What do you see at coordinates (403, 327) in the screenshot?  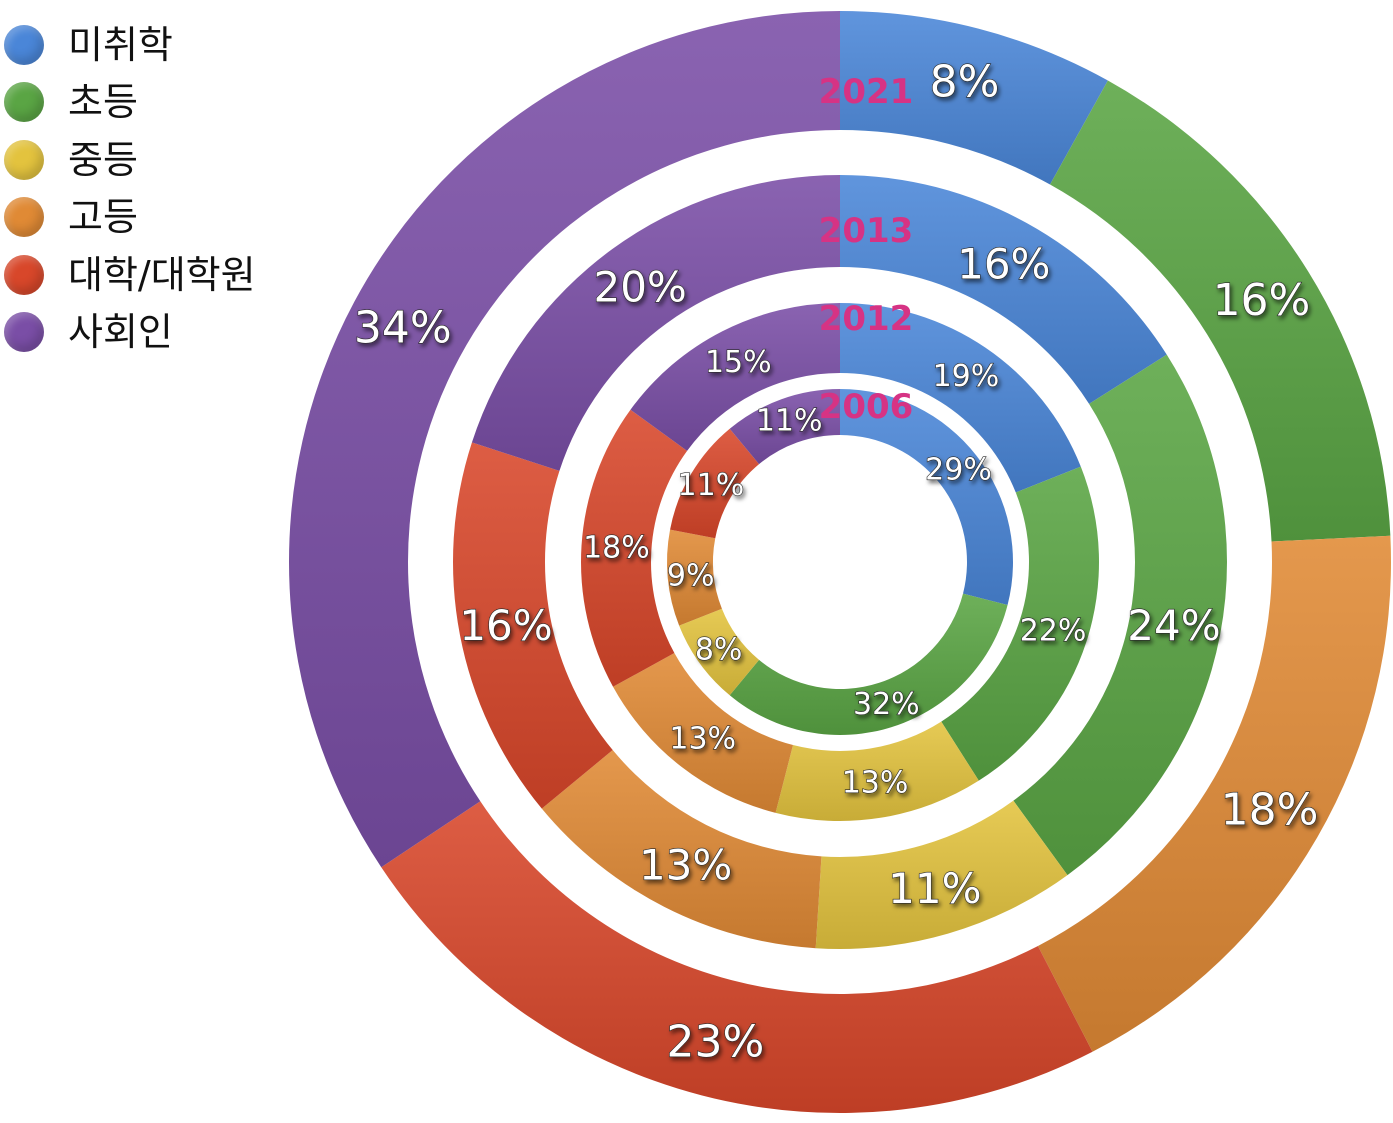 I see `pct-label-2021-adult: 34%` at bounding box center [403, 327].